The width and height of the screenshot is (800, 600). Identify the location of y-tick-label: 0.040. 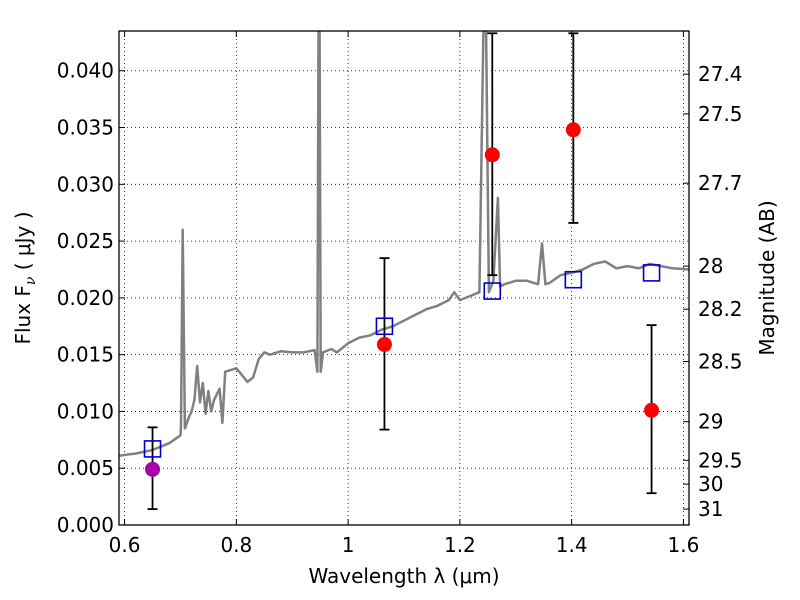
(85, 71).